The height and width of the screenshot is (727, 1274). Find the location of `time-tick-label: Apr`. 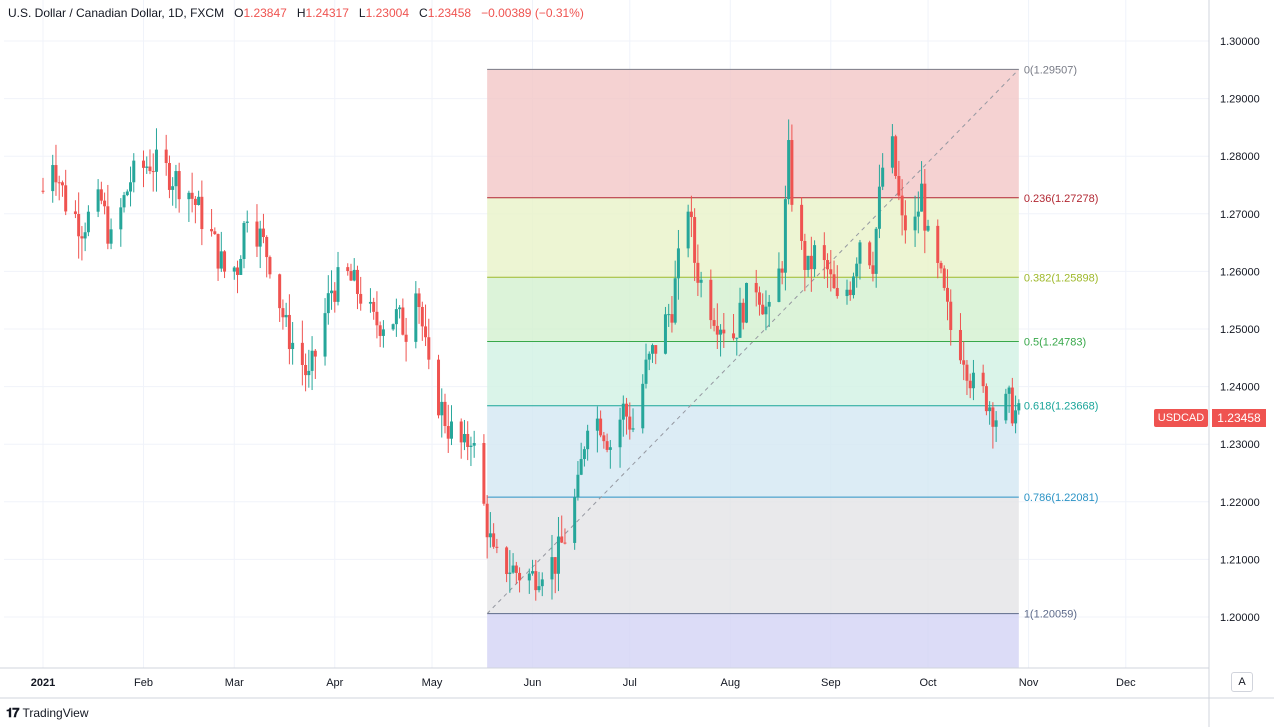

time-tick-label: Apr is located at coordinates (334, 683).